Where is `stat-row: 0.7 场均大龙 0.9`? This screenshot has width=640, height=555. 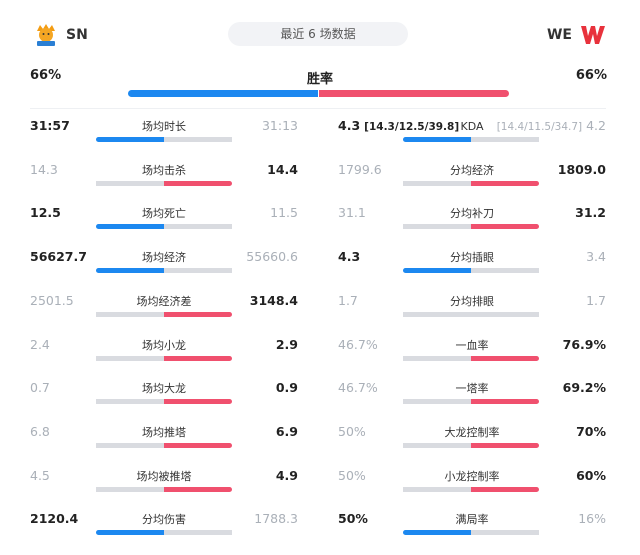
stat-row: 0.7 场均大龙 0.9 is located at coordinates (164, 400).